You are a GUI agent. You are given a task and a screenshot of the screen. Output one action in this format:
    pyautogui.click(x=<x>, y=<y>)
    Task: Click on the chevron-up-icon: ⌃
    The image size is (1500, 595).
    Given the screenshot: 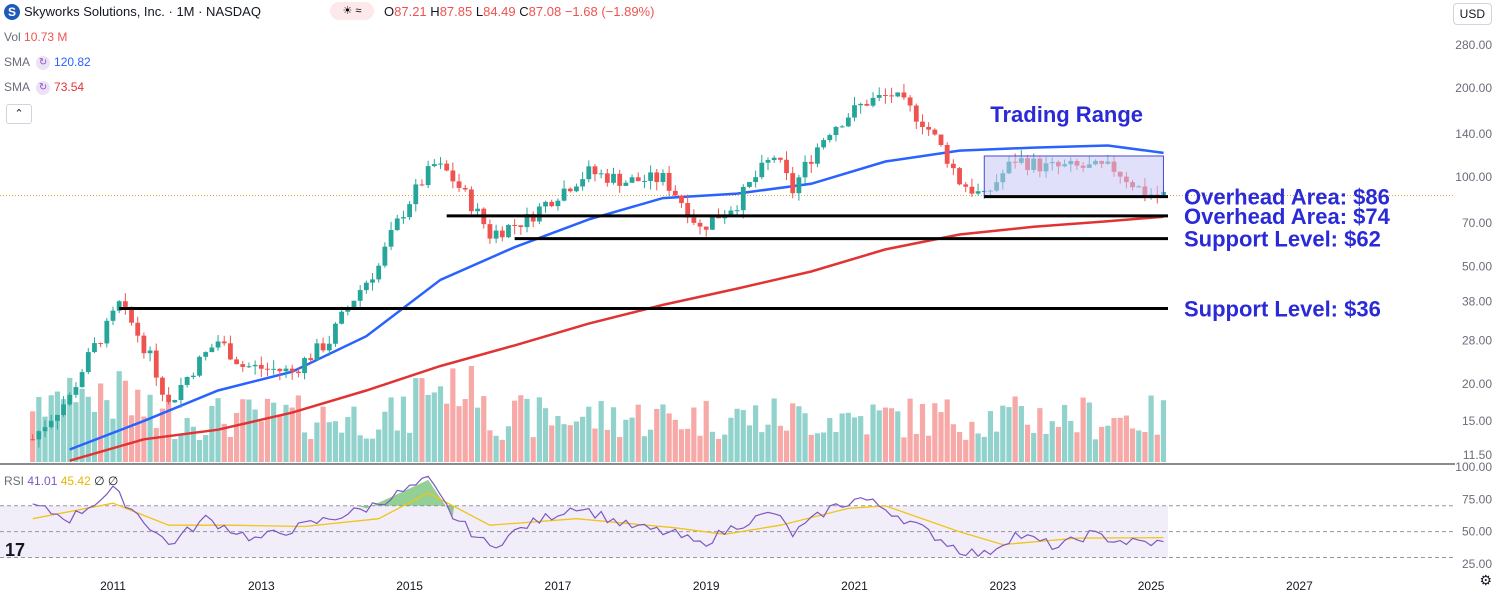 What is the action you would take?
    pyautogui.click(x=19, y=114)
    